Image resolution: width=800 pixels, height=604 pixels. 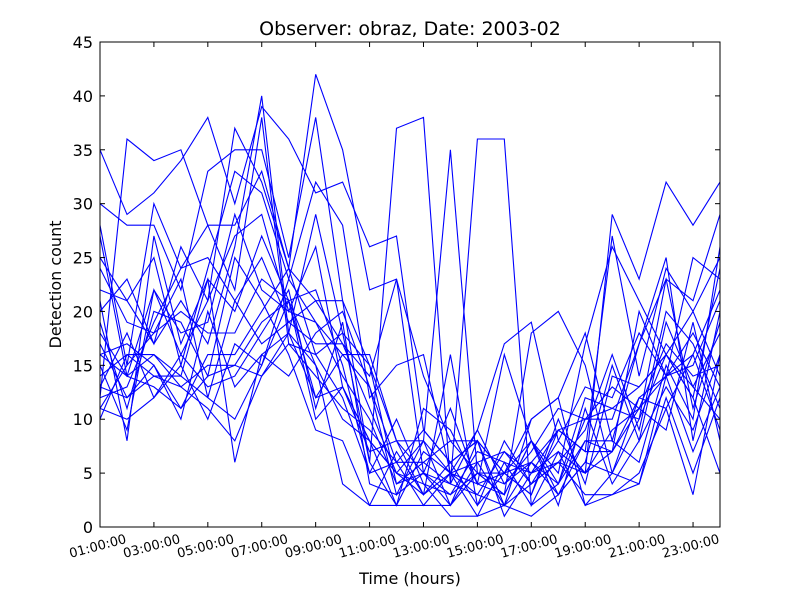 I want to click on y-tick-label: 0, so click(x=88, y=527).